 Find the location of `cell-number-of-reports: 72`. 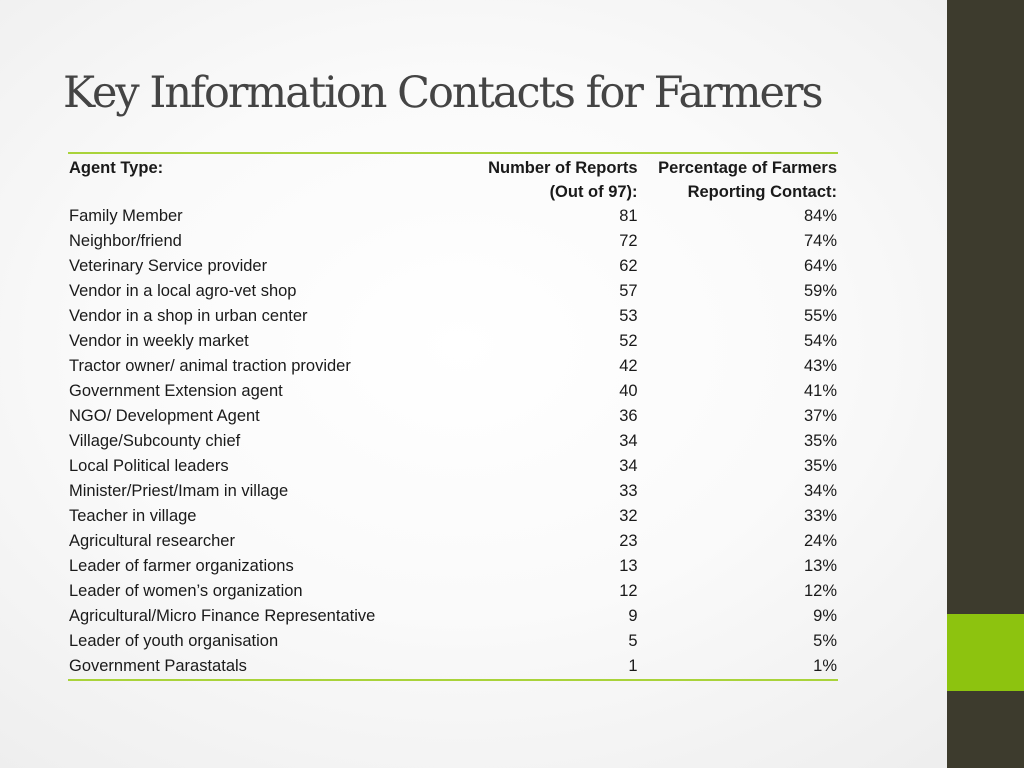

cell-number-of-reports: 72 is located at coordinates (628, 241).